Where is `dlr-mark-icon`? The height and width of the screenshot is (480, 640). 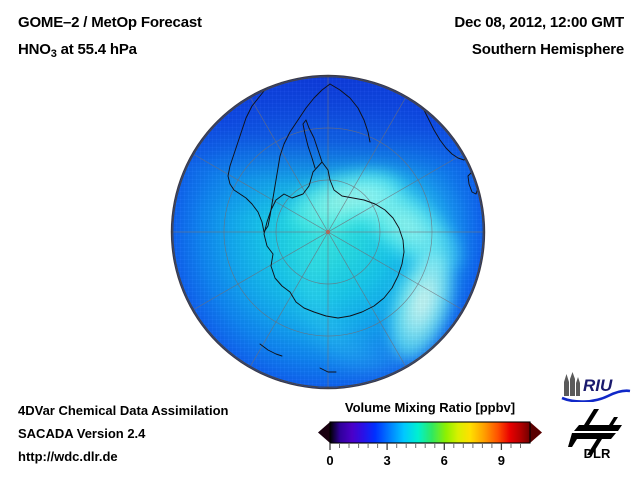
dlr-mark-icon is located at coordinates (595, 432).